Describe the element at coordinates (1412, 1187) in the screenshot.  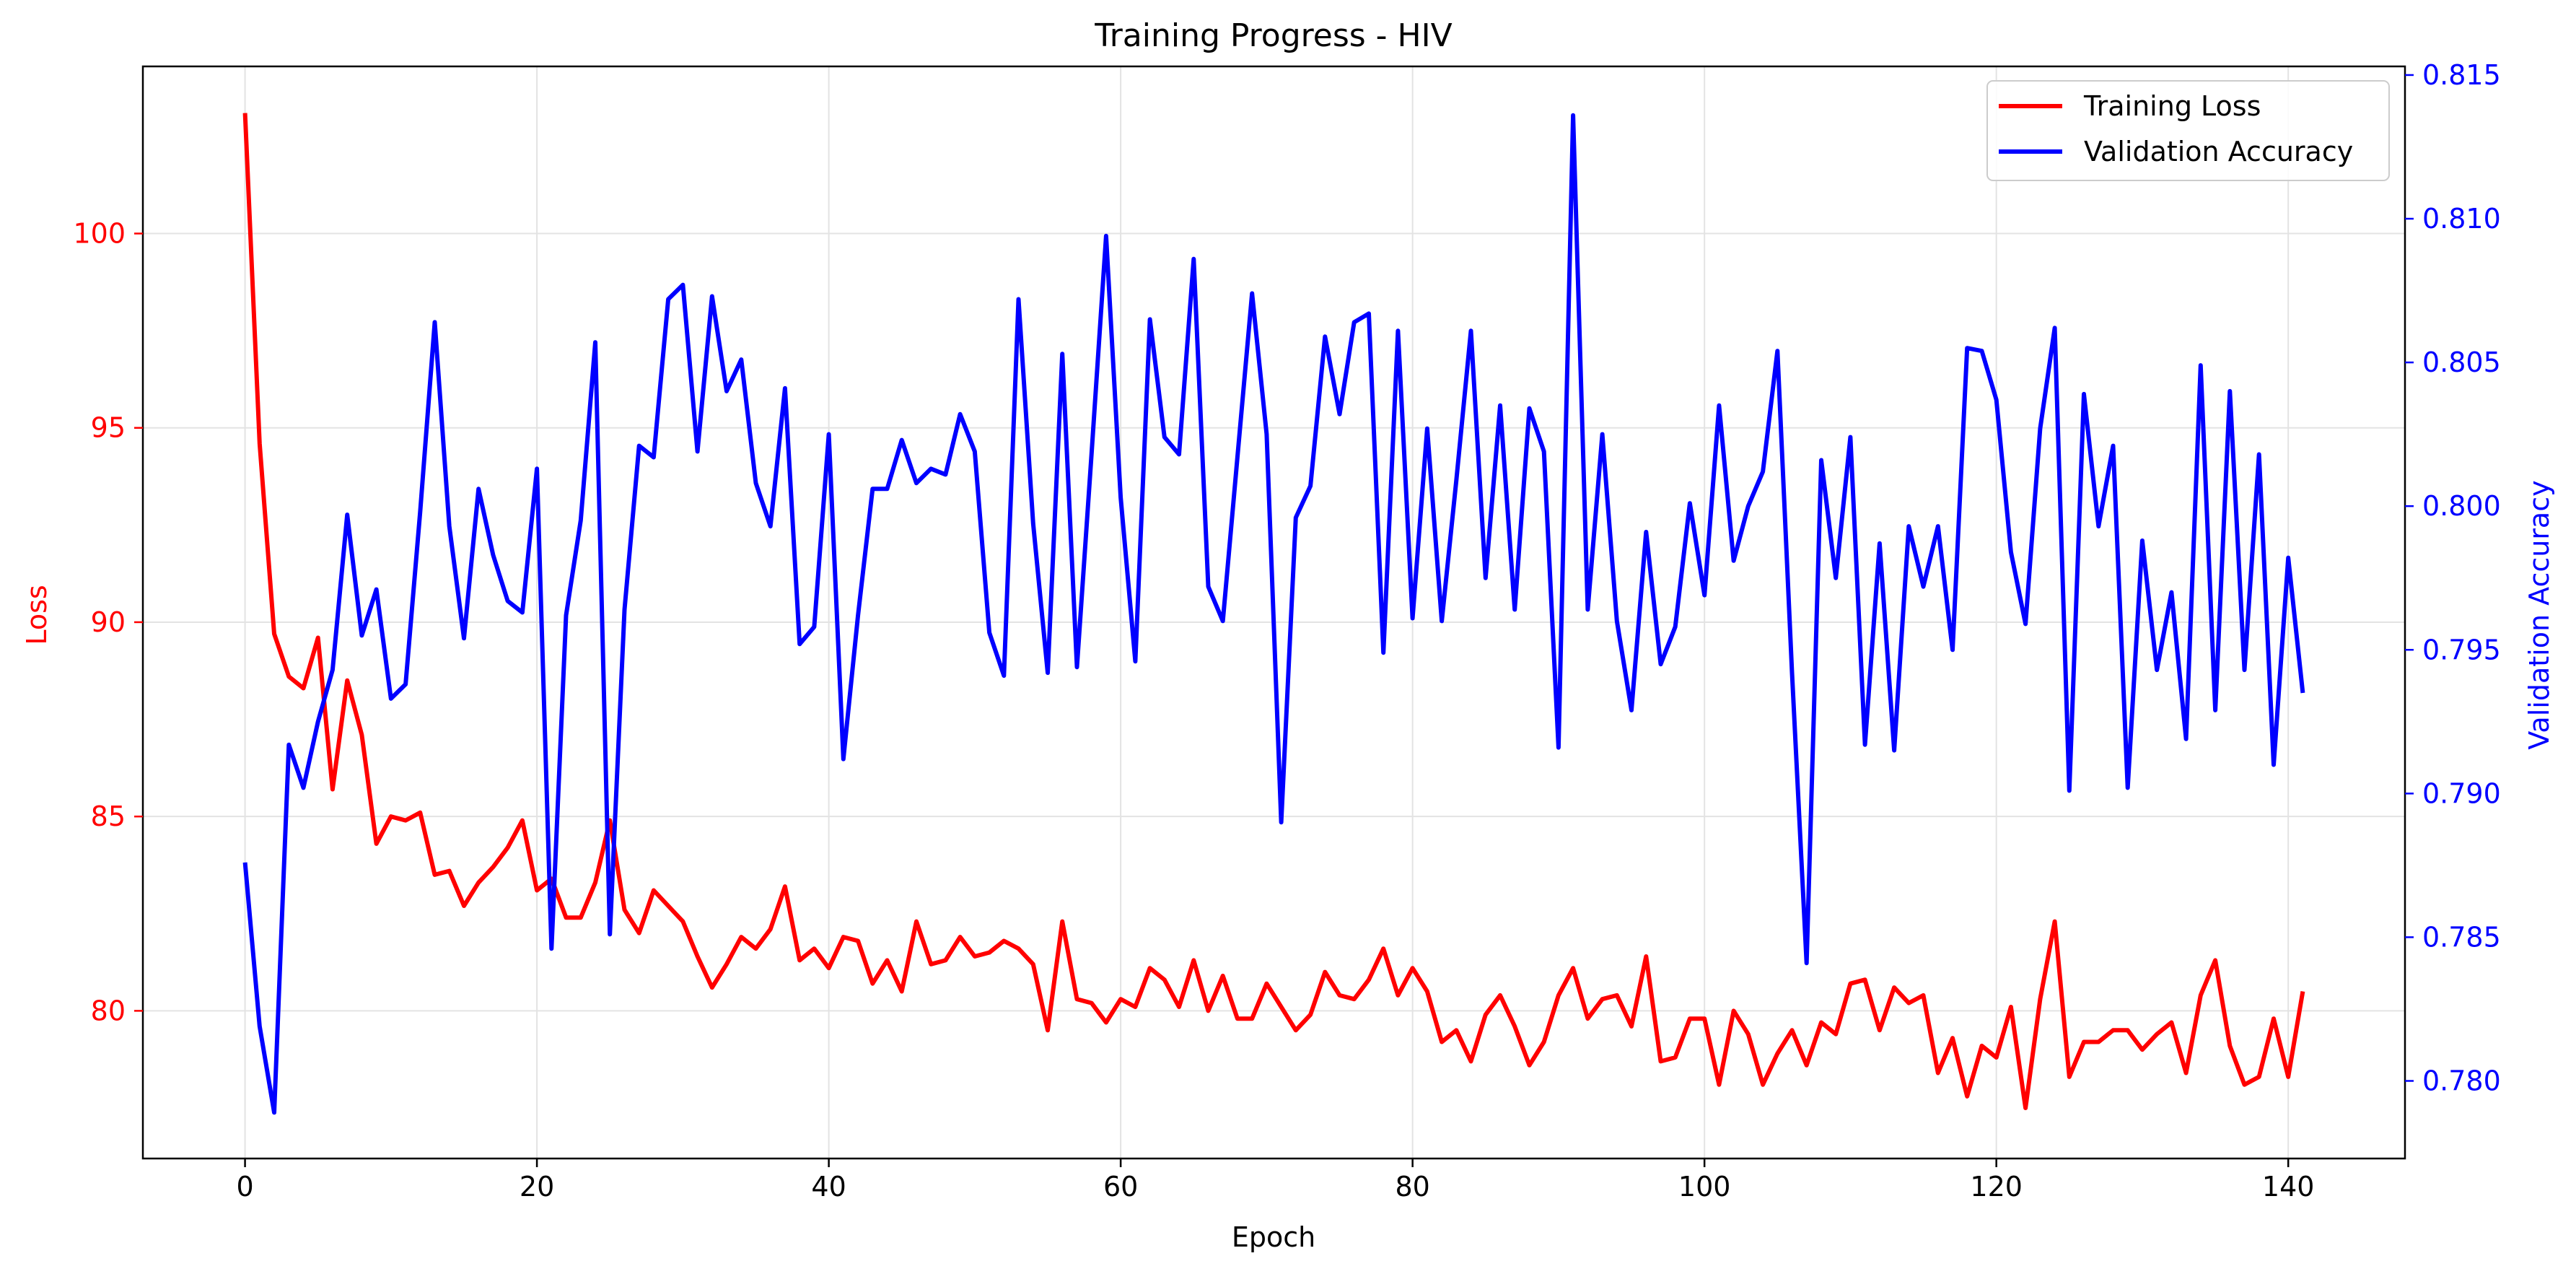
I see `x-tick-label: 80` at that location.